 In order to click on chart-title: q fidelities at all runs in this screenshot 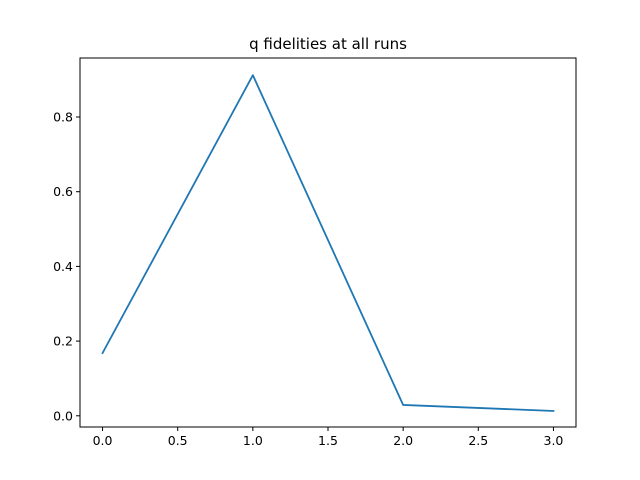, I will do `click(328, 44)`.